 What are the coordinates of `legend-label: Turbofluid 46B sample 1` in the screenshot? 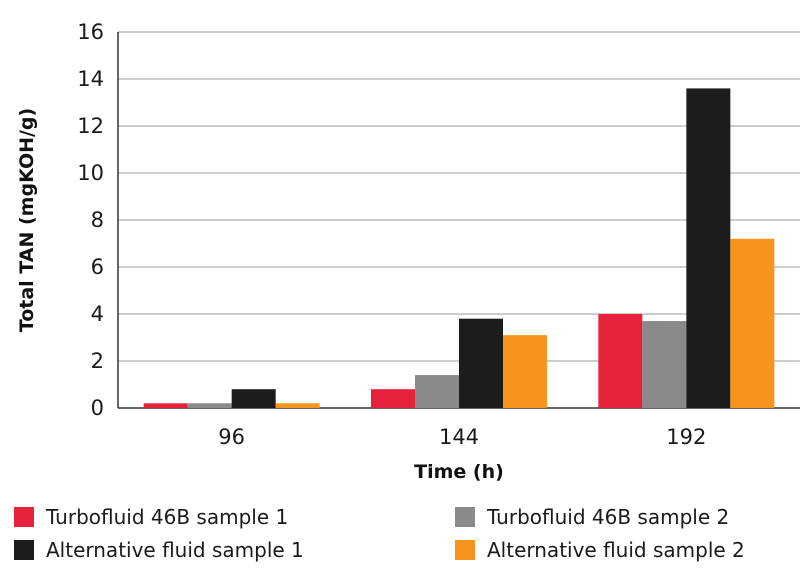 It's located at (167, 517).